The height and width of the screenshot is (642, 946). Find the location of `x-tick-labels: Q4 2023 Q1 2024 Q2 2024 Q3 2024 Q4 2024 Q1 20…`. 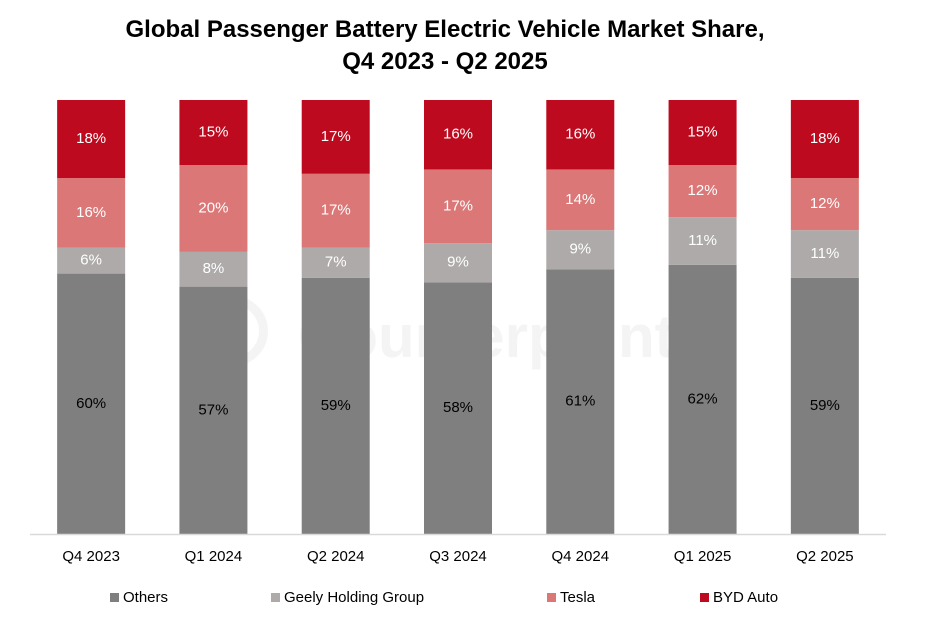

x-tick-labels: Q4 2023 Q1 2024 Q2 2024 Q3 2024 Q4 2024 Q1 20… is located at coordinates (457, 556).